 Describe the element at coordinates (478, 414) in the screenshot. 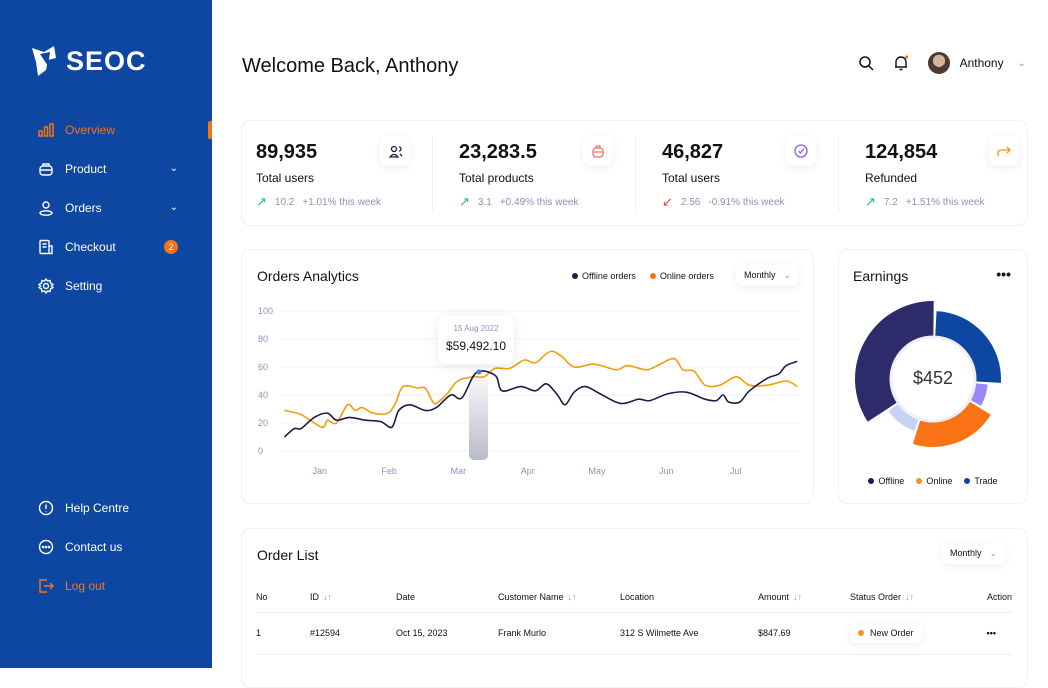

I see `hover-highlight-bar` at that location.